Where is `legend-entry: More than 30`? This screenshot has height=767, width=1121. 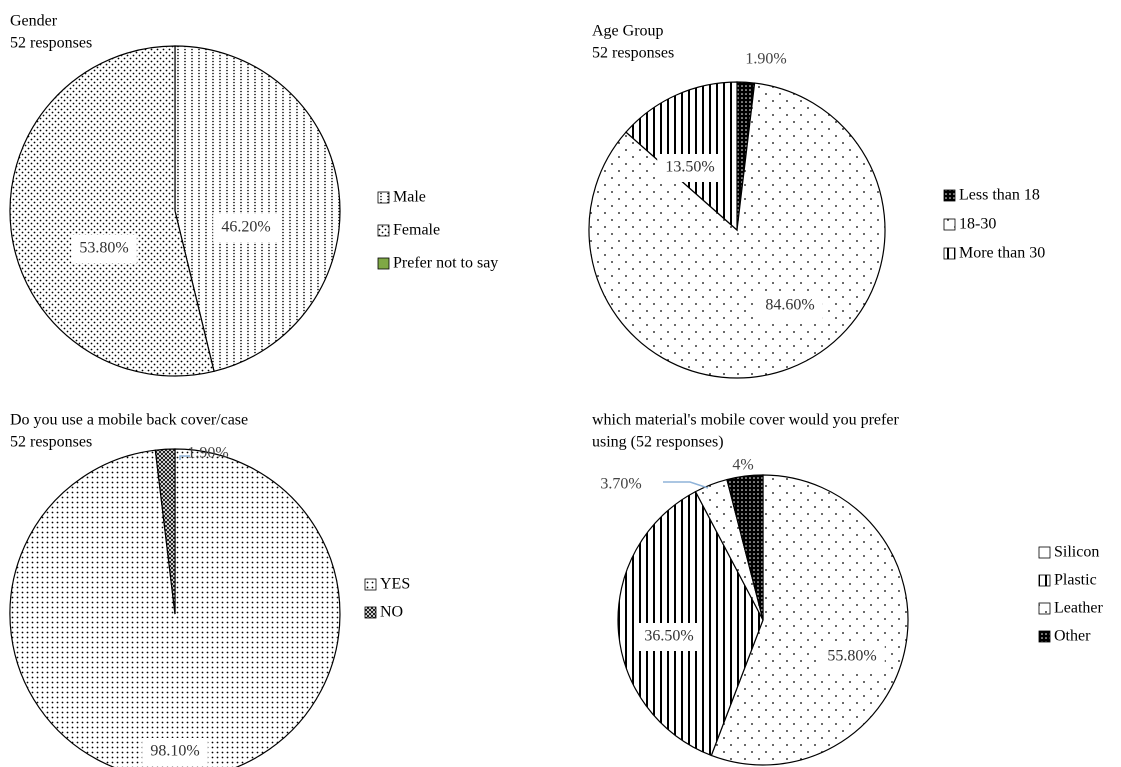 legend-entry: More than 30 is located at coordinates (1002, 253).